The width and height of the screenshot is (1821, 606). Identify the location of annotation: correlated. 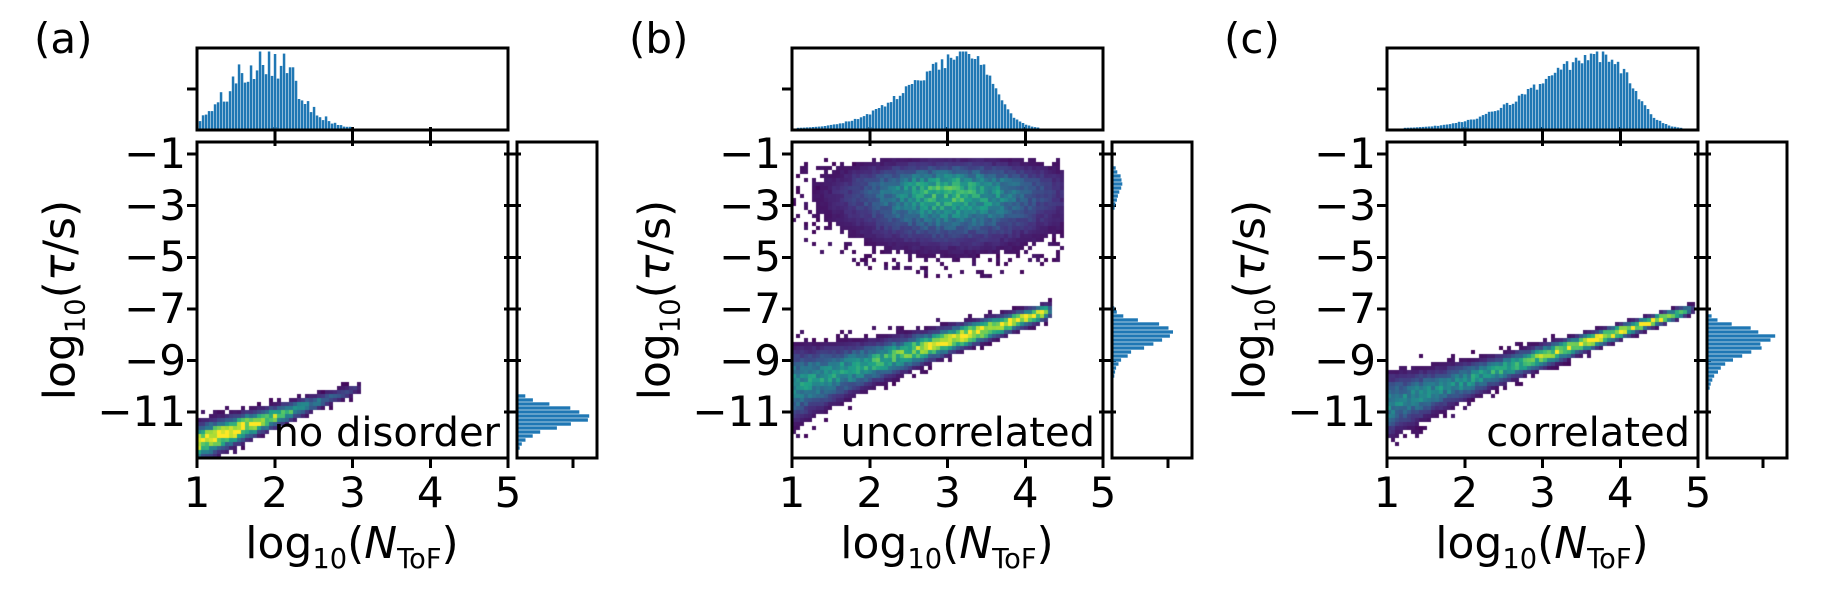
(1588, 433).